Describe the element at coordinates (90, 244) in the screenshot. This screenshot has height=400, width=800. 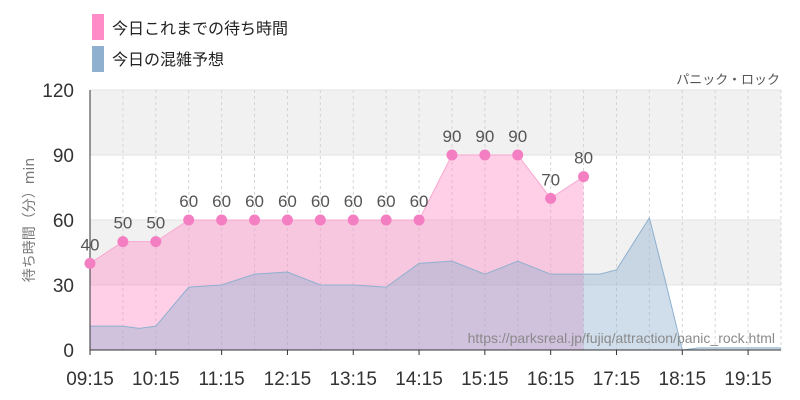
I see `data-label: 40` at that location.